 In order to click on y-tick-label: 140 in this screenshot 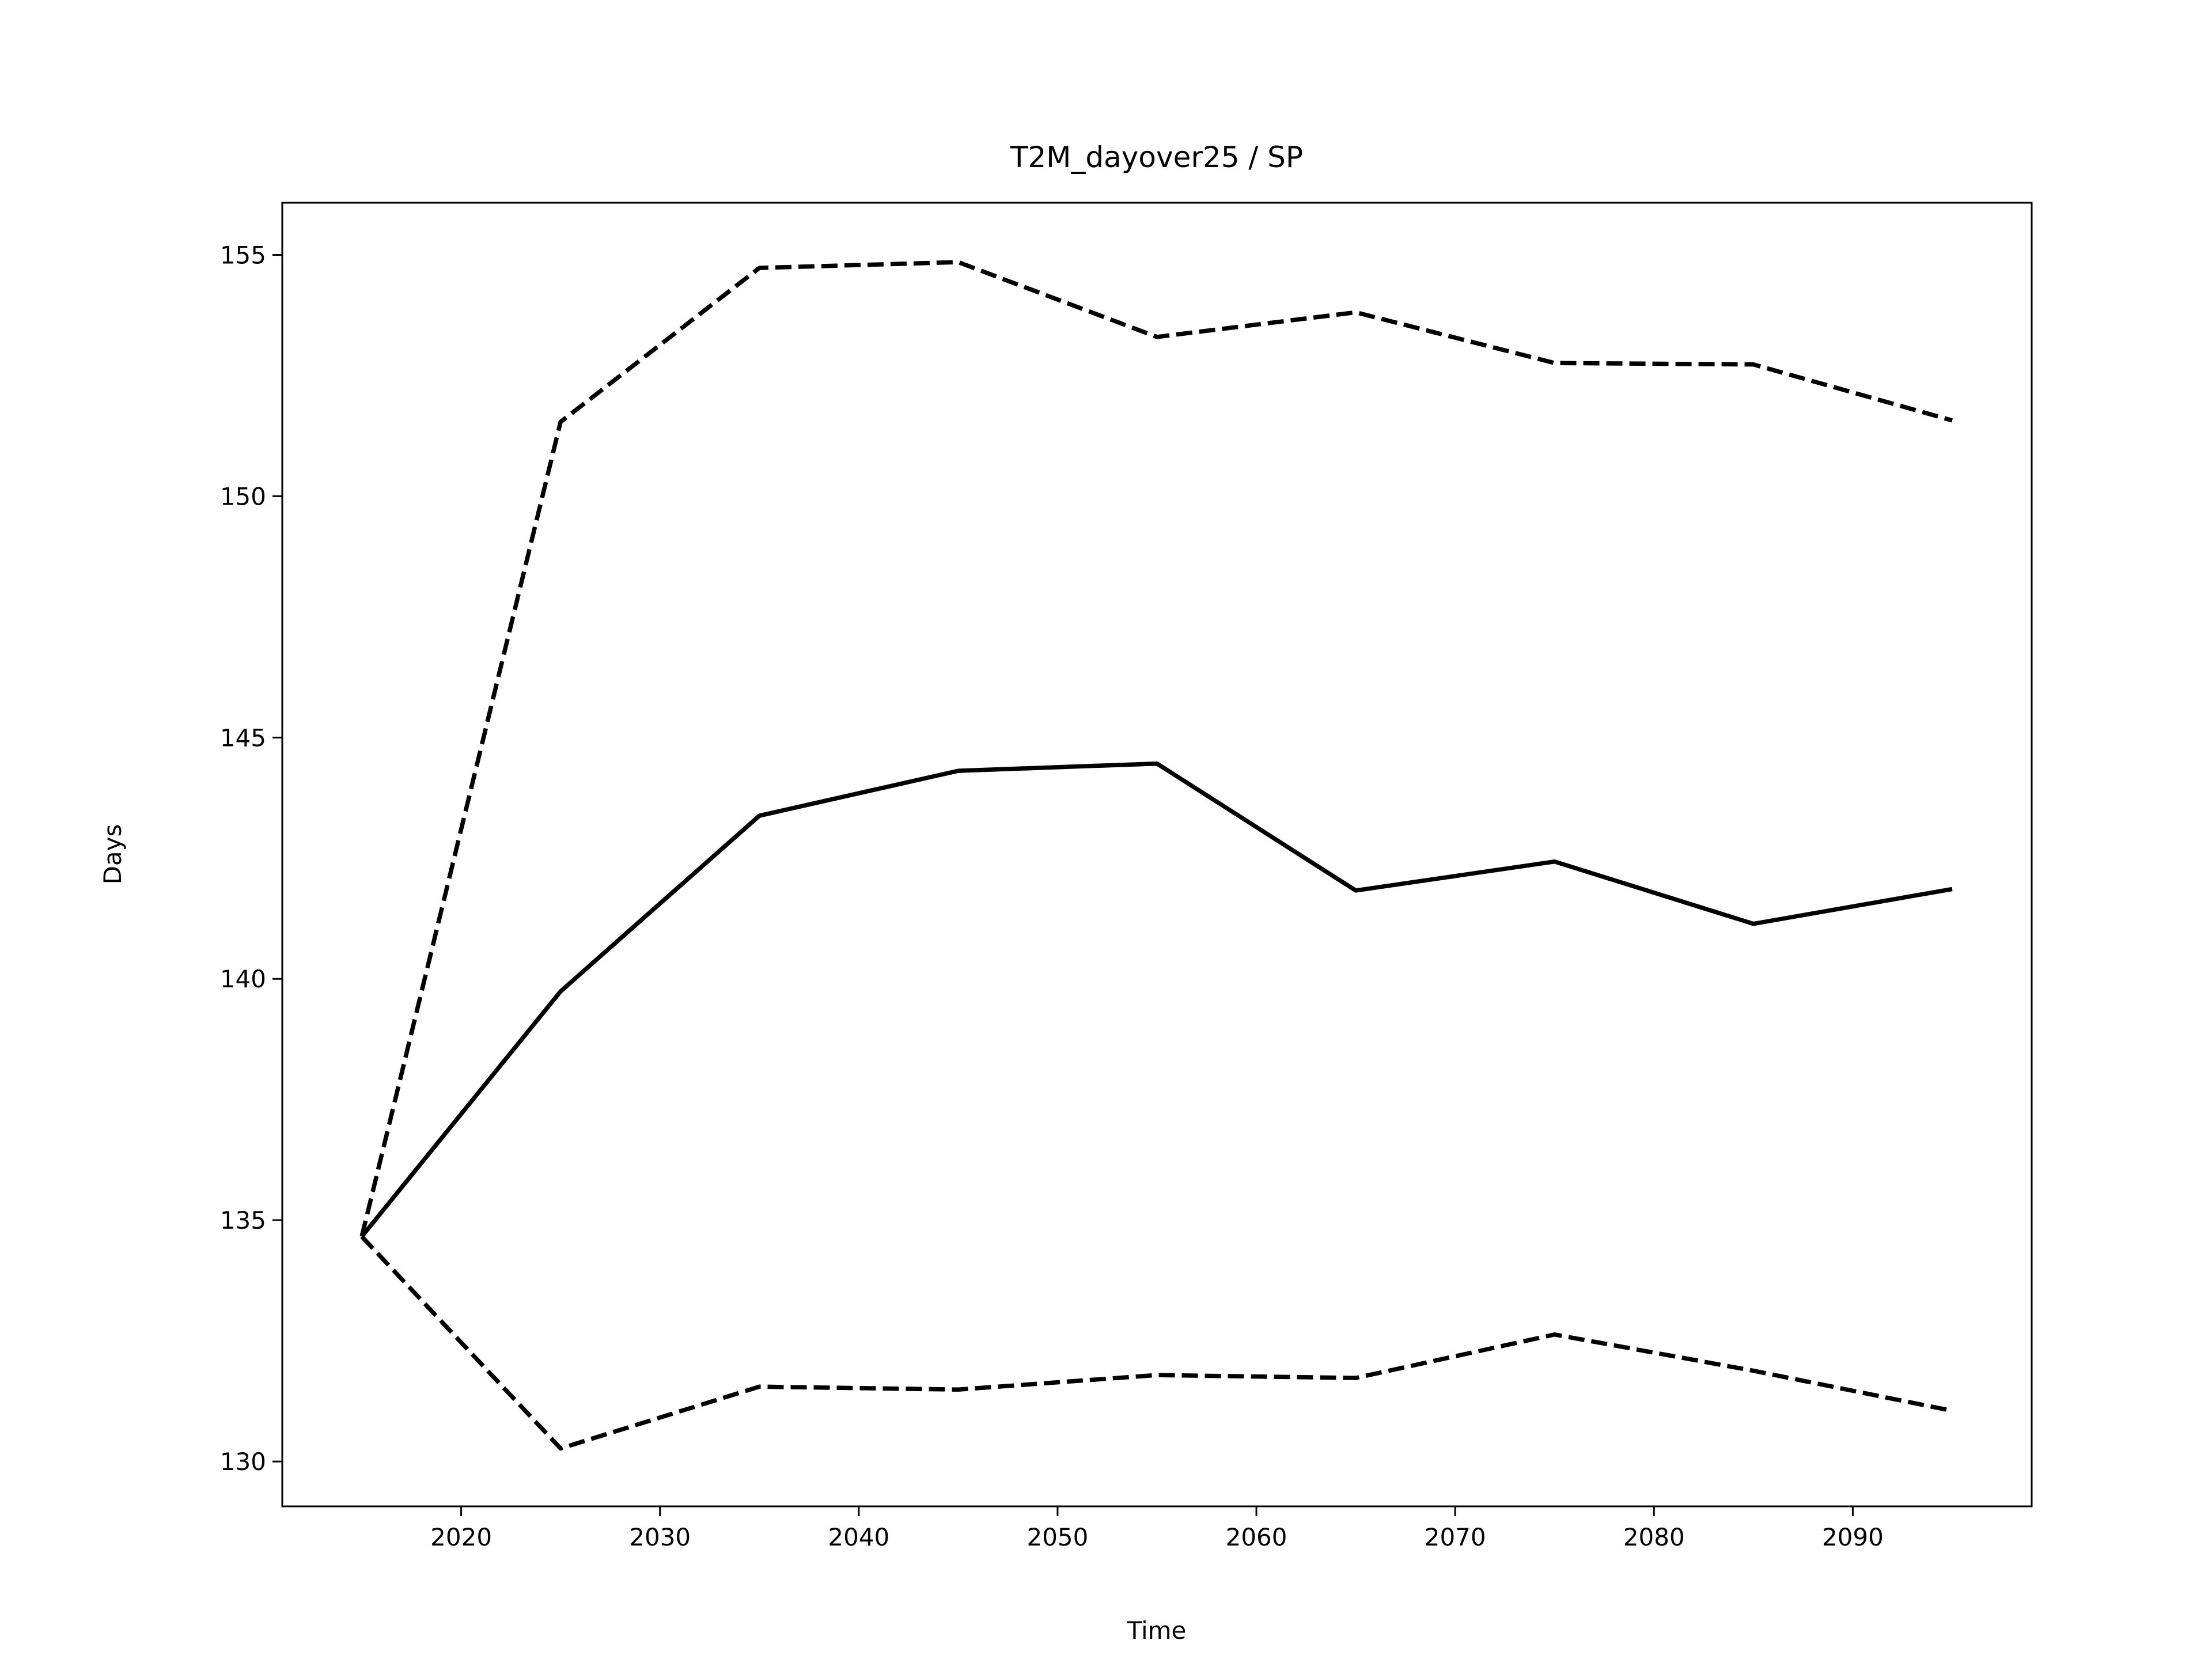, I will do `click(243, 979)`.